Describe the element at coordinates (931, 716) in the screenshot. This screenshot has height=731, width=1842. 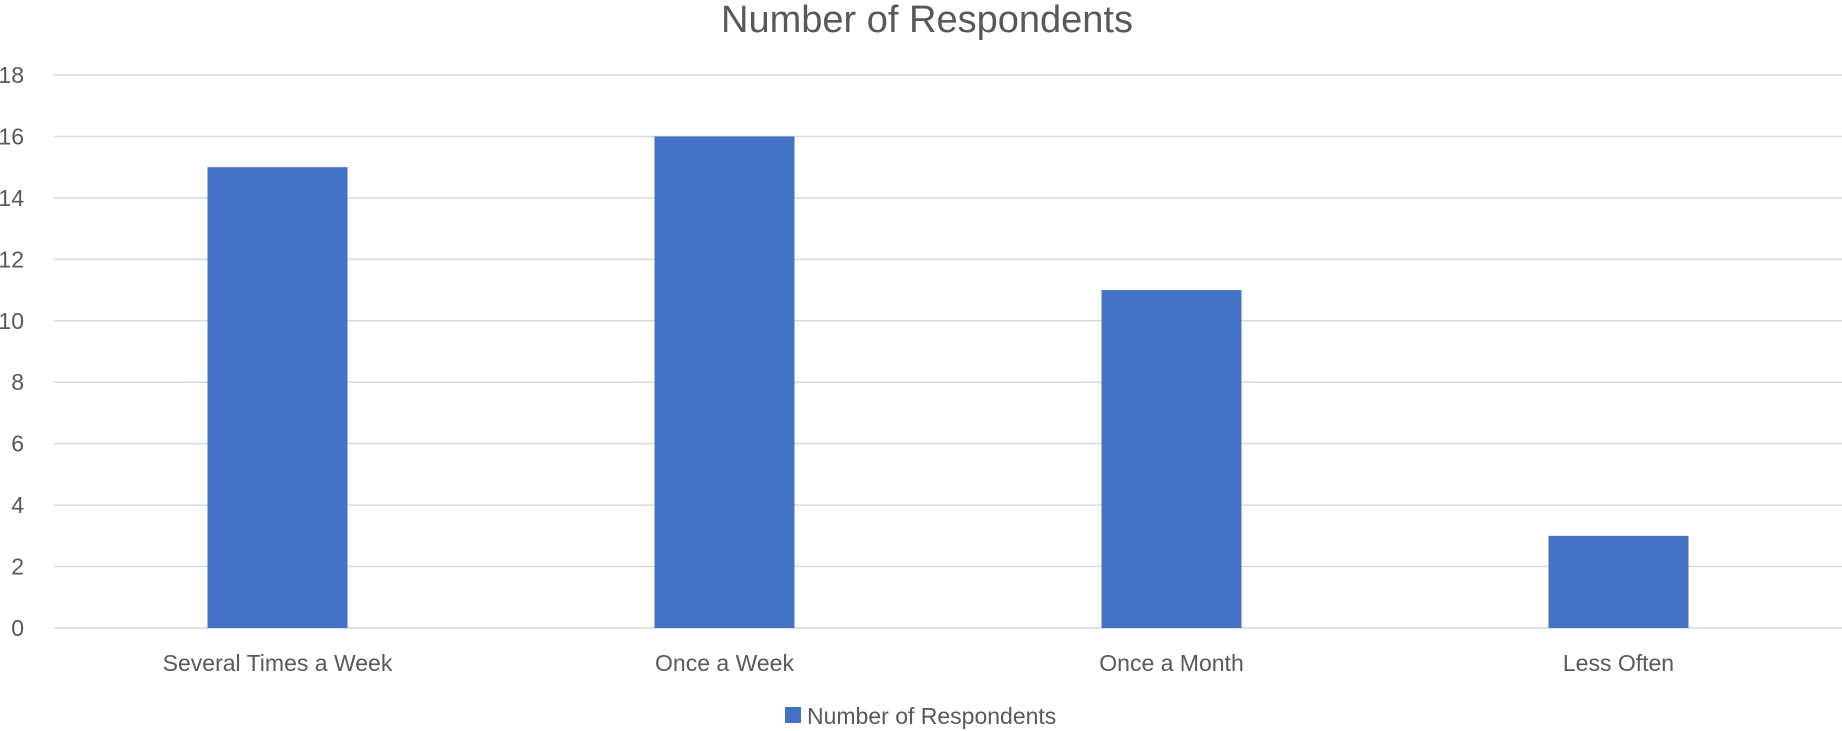
I see `legend-label: Number of Respondents` at that location.